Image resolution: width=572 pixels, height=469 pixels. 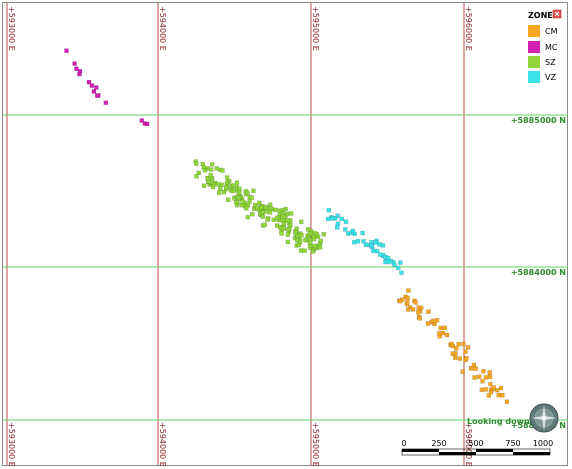 I want to click on easting-label-top-596000: +596000 E, so click(x=468, y=28).